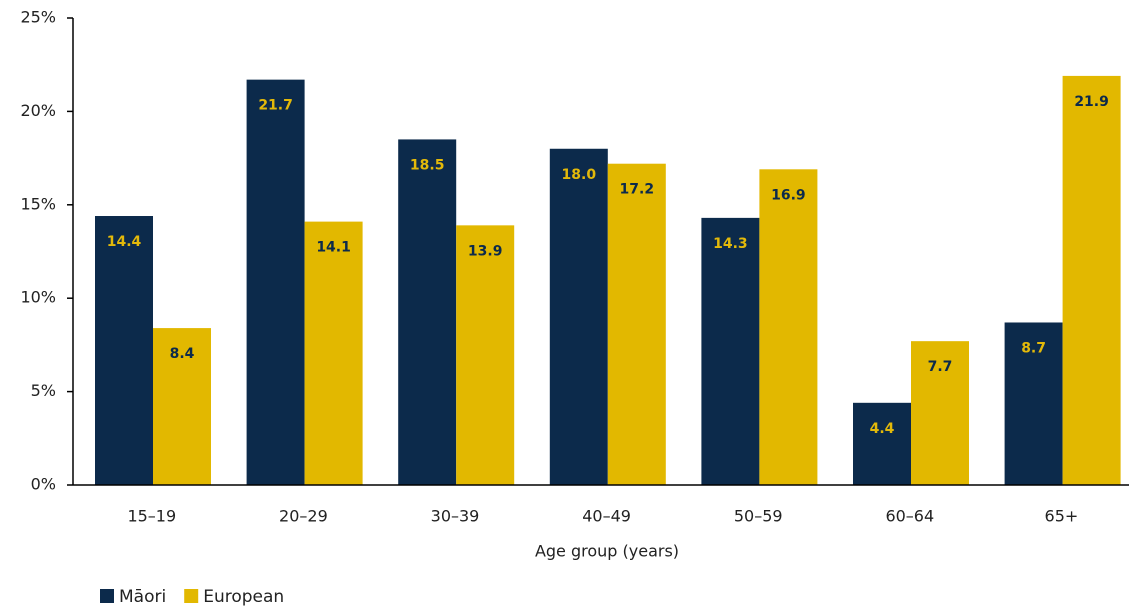 This screenshot has height=608, width=1129. Describe the element at coordinates (124, 242) in the screenshot. I see `value-label: 14.4` at that location.